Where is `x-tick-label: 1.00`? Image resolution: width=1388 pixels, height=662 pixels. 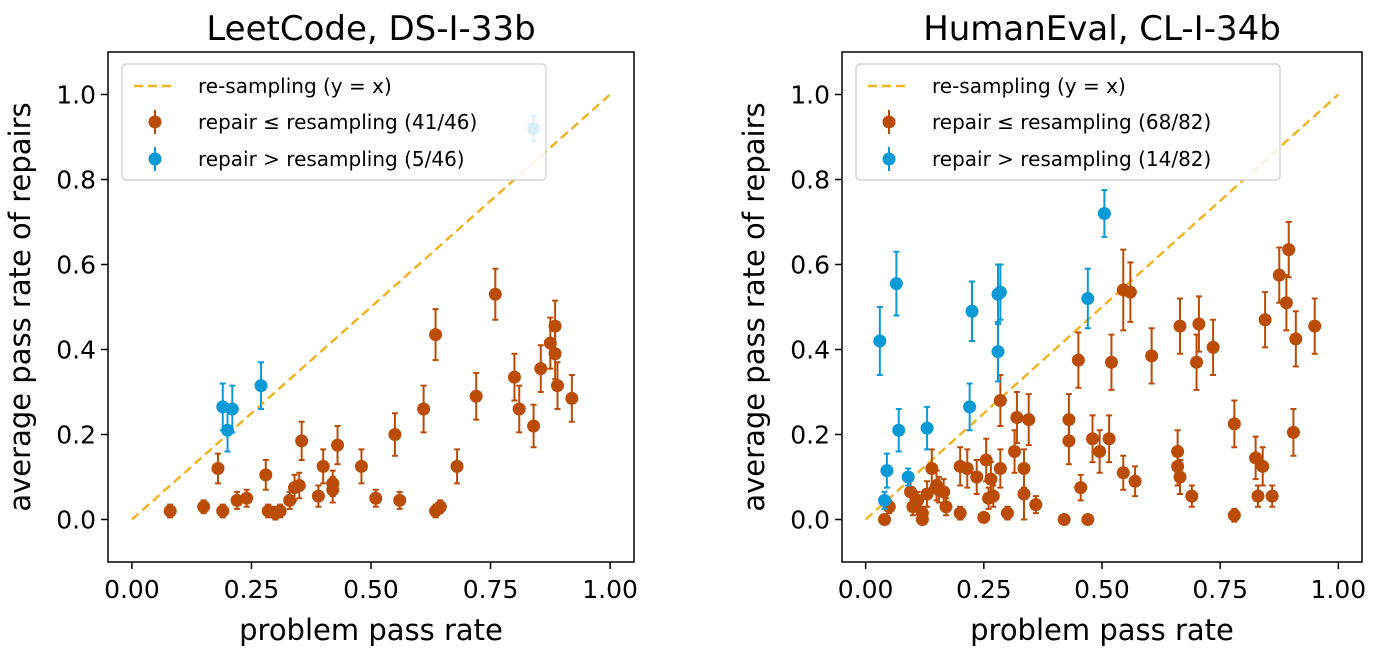 x-tick-label: 1.00 is located at coordinates (1339, 589).